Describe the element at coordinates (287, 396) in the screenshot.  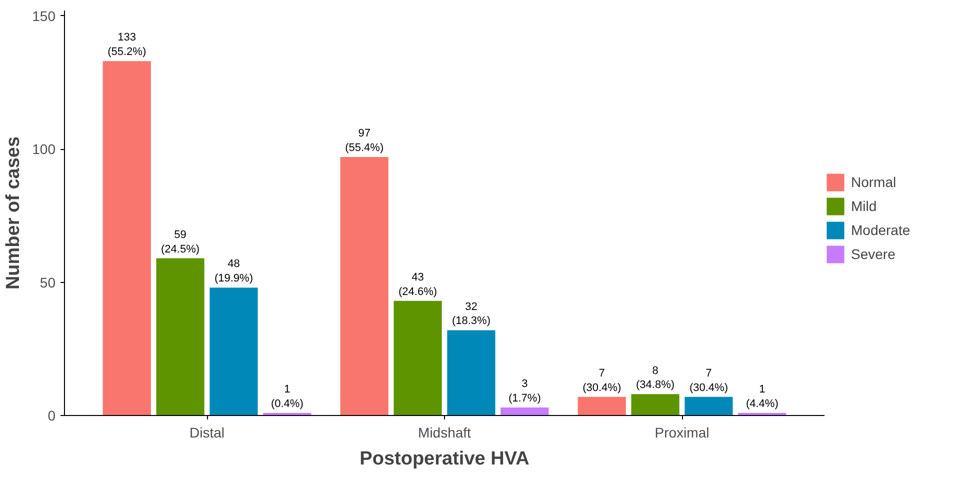
I see `data-label: 1 (0.4%)` at that location.